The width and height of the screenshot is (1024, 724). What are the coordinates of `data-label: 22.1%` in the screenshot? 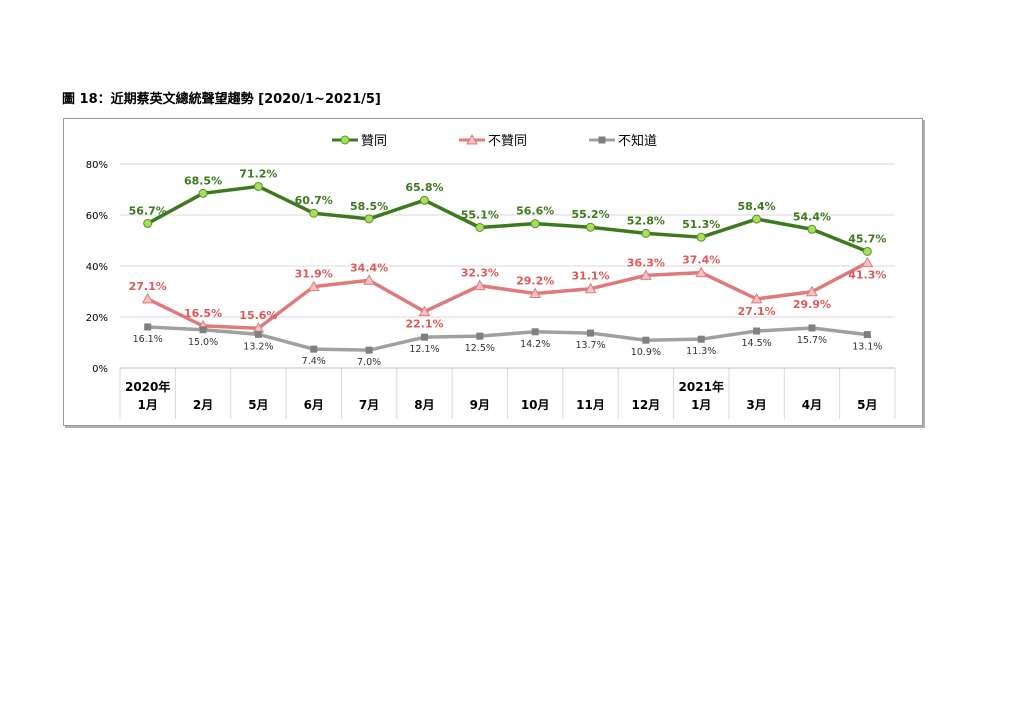 It's located at (424, 324).